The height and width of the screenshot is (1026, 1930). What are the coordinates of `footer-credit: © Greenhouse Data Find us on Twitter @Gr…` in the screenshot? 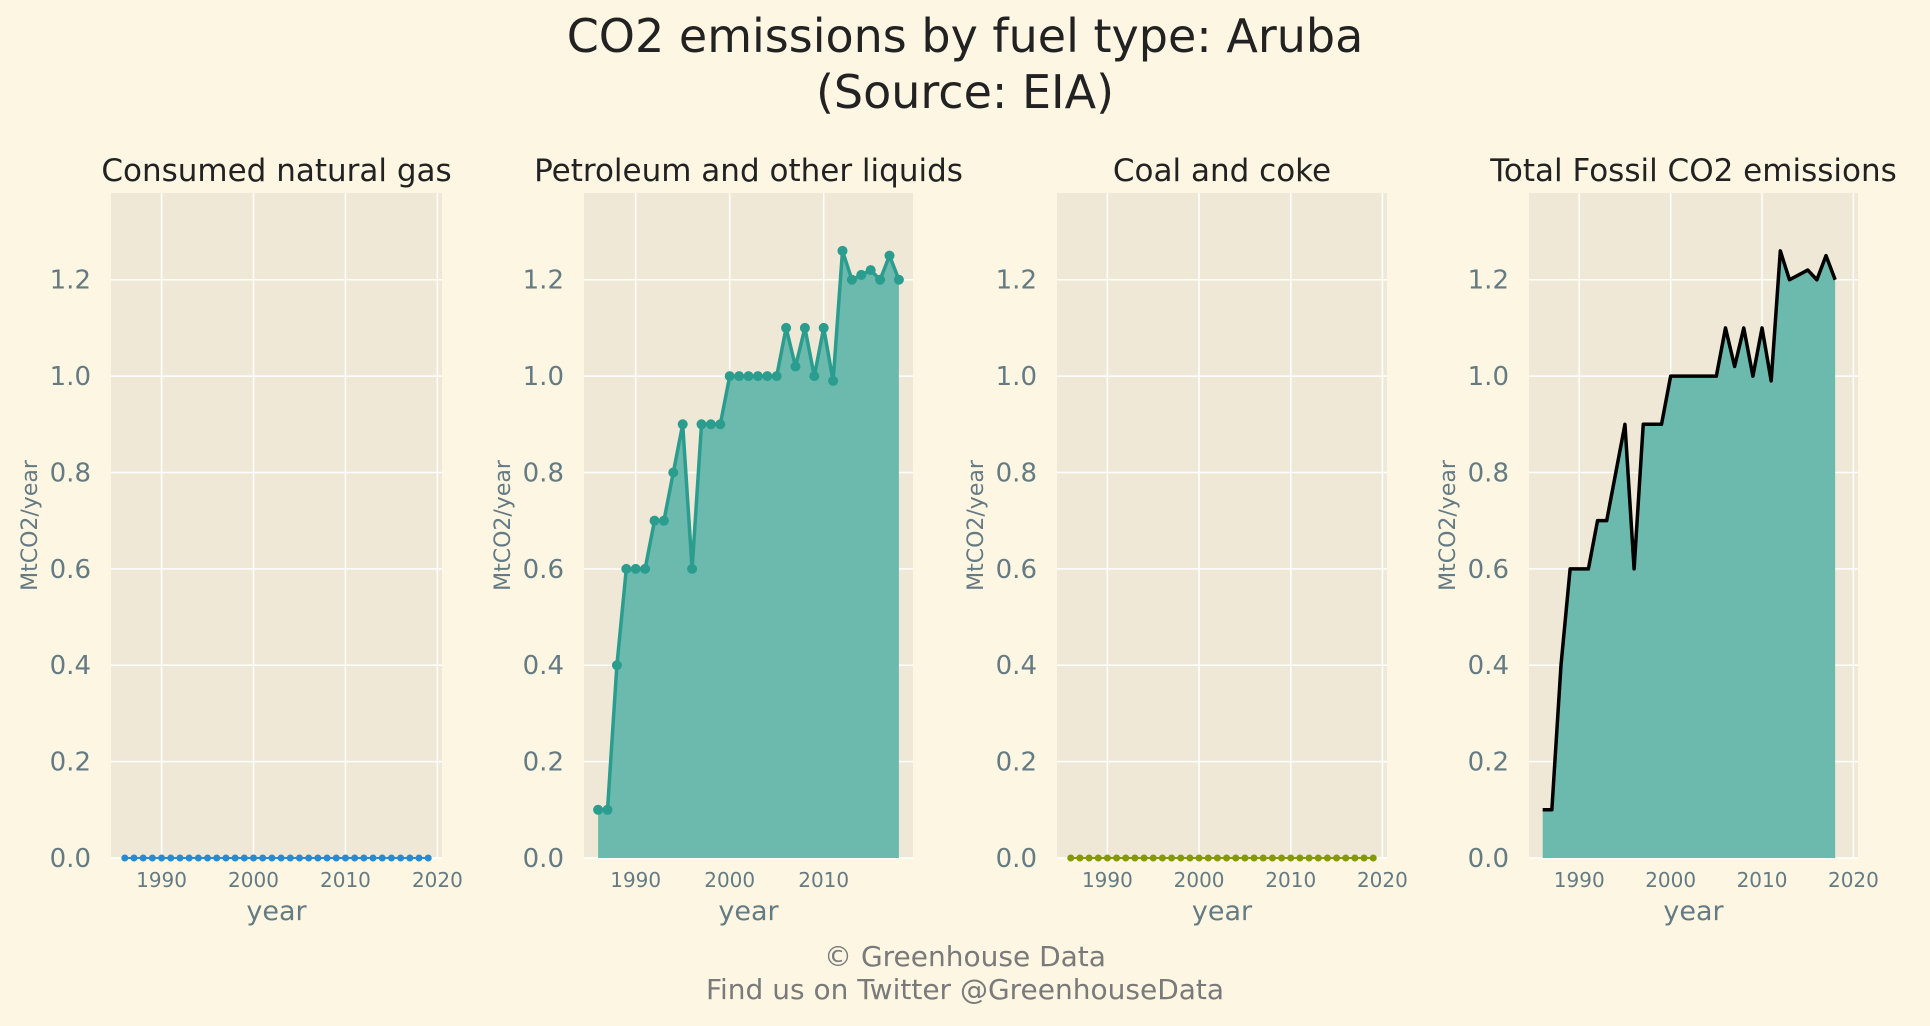 It's located at (965, 973).